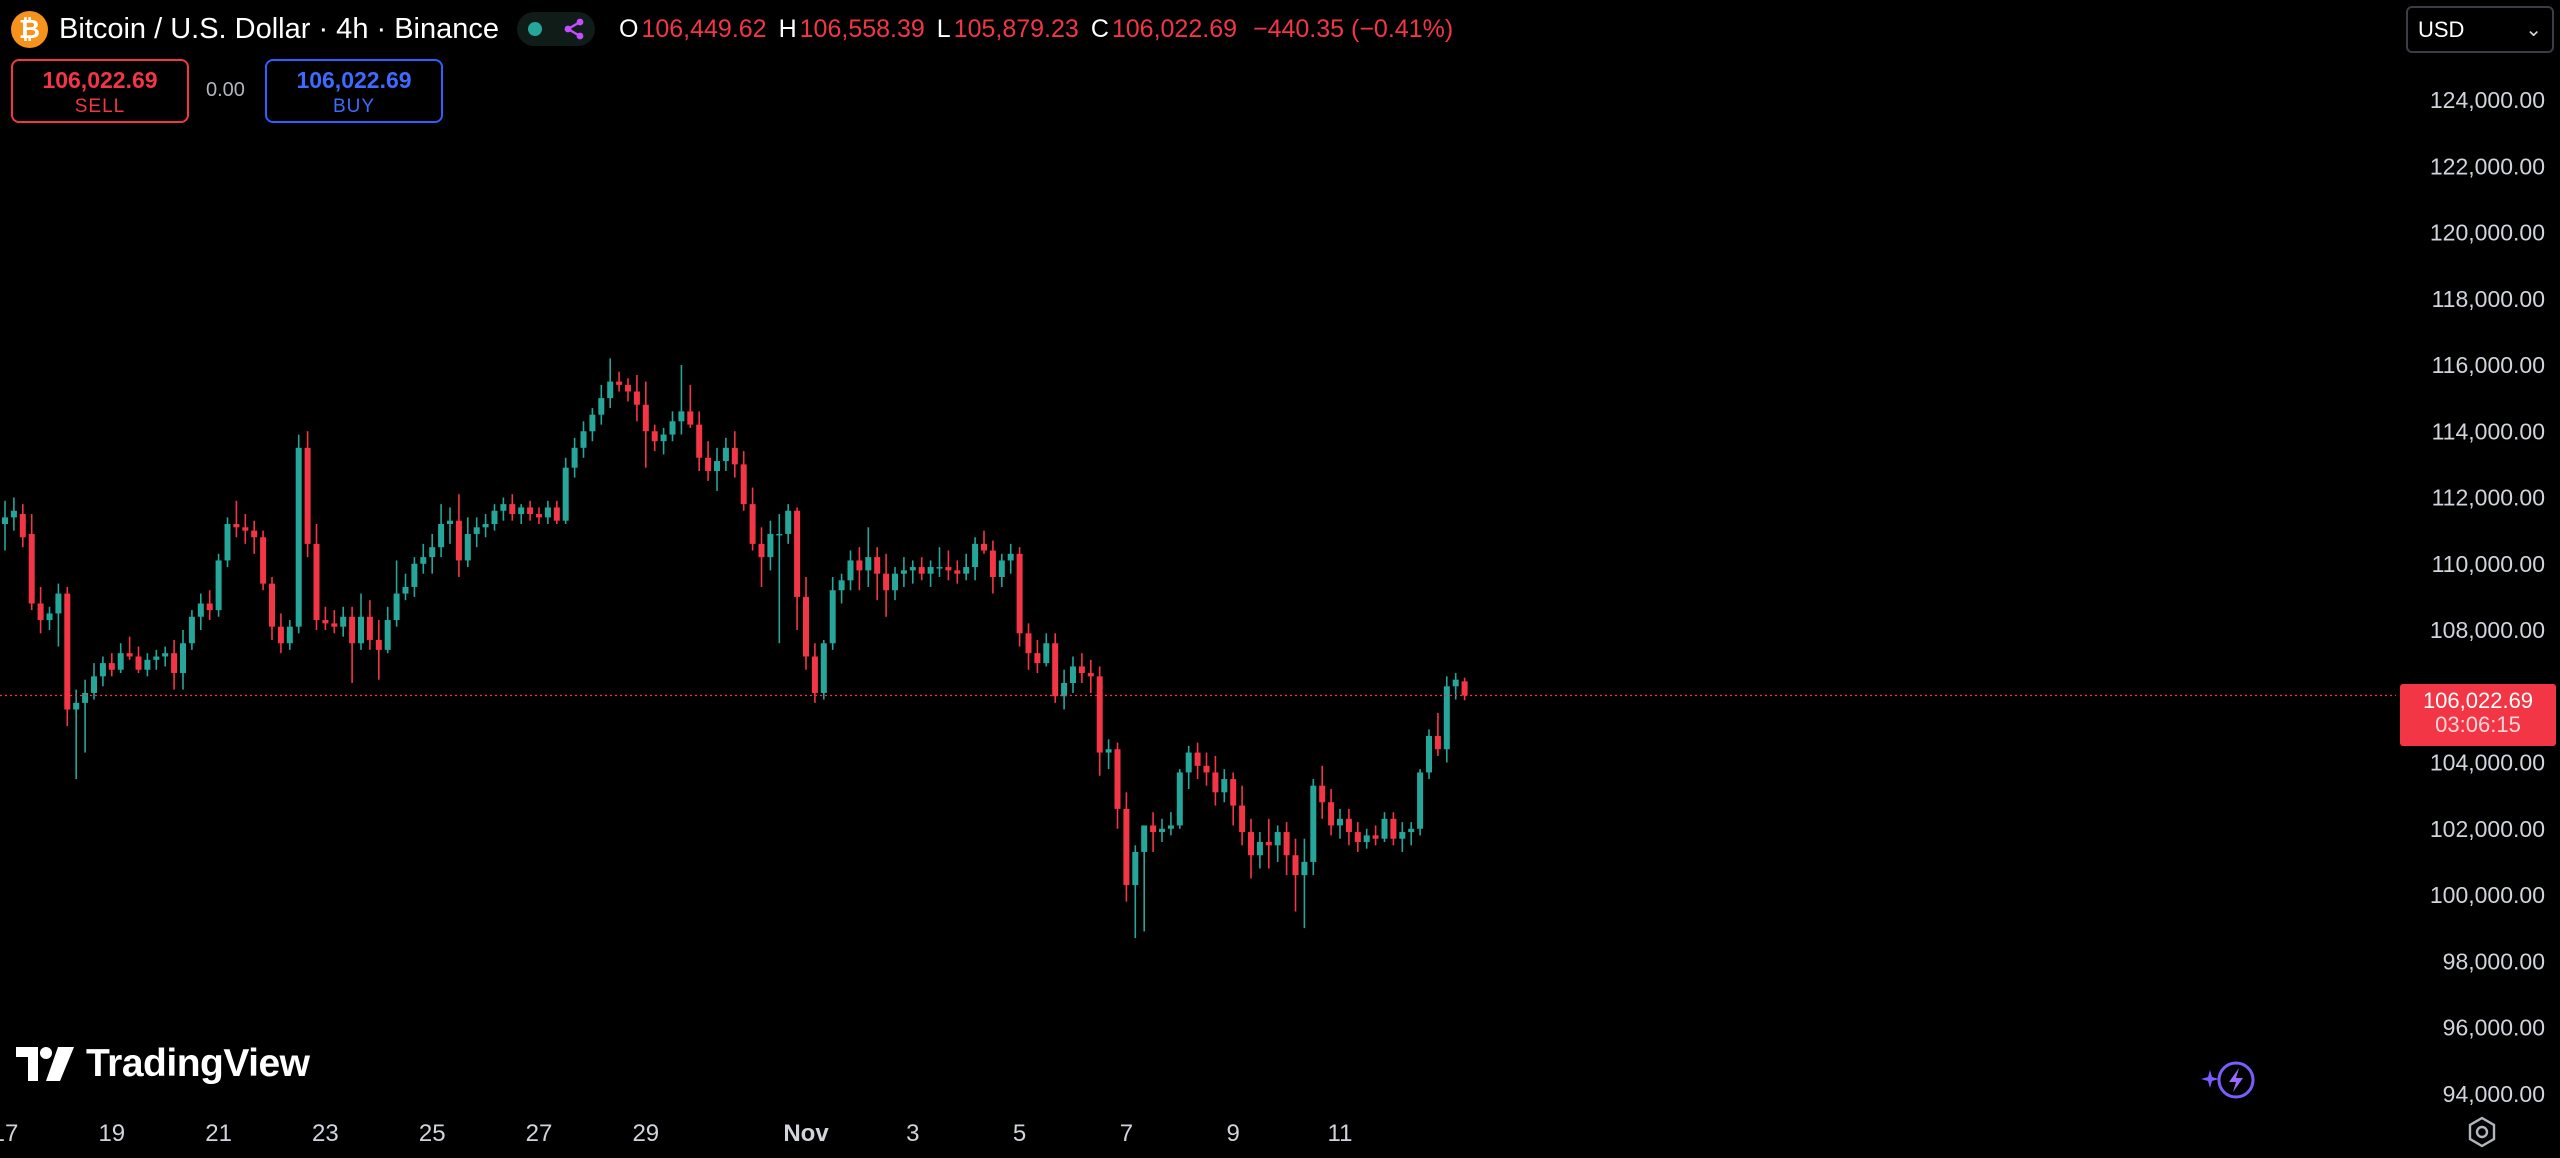 The width and height of the screenshot is (2560, 1158). I want to click on currency-value: USD, so click(2441, 29).